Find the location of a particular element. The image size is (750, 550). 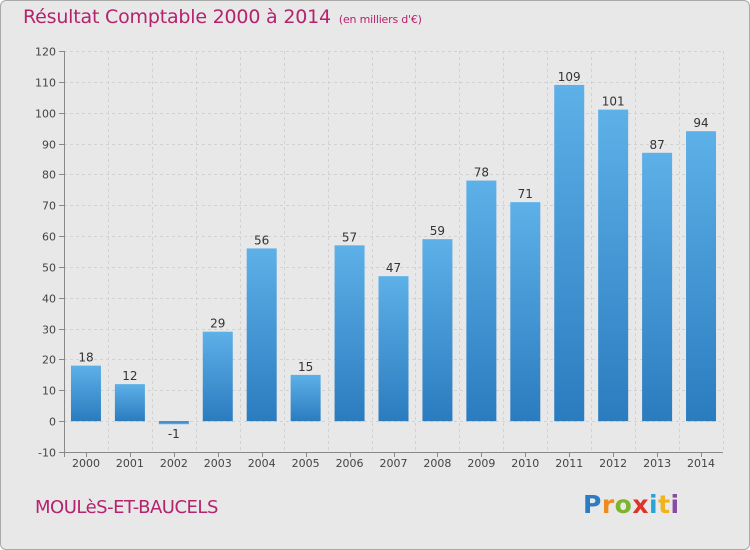

logo-letter: P is located at coordinates (592, 504).